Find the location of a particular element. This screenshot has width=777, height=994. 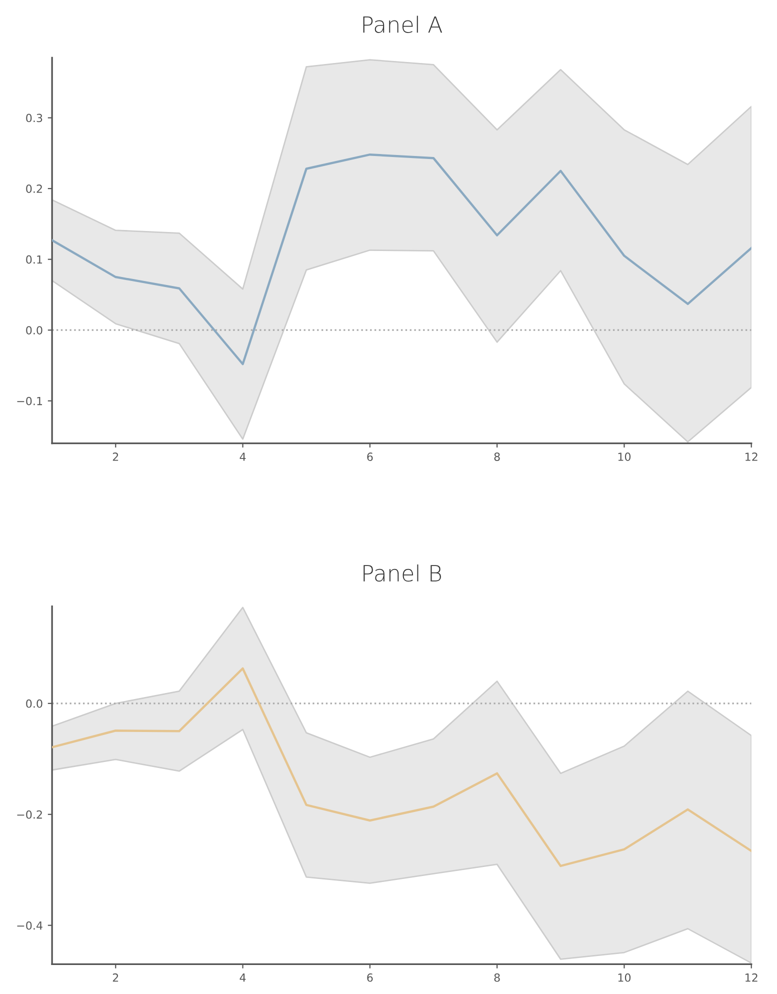

y-tick-label: −0.1 is located at coordinates (29, 401).